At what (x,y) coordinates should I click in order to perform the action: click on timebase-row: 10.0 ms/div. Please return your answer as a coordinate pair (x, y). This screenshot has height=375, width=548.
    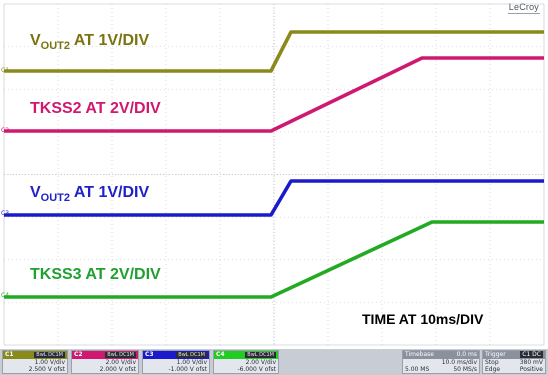
    Looking at the image, I should click on (441, 362).